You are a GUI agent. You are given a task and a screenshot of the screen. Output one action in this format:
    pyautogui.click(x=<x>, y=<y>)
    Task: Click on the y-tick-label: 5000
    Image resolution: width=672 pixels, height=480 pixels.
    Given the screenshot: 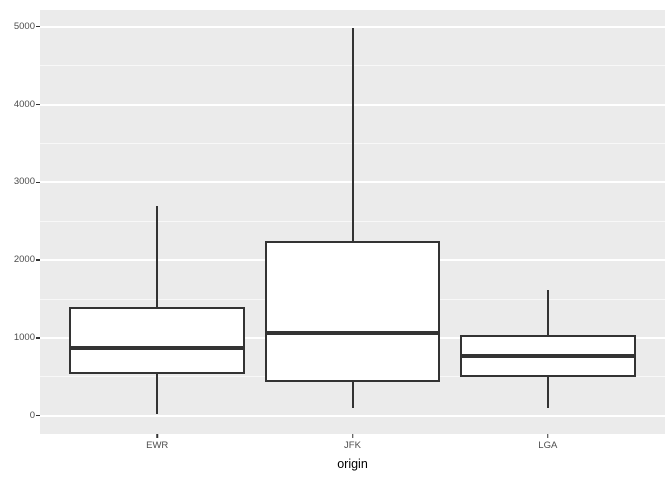 What is the action you would take?
    pyautogui.click(x=24, y=26)
    